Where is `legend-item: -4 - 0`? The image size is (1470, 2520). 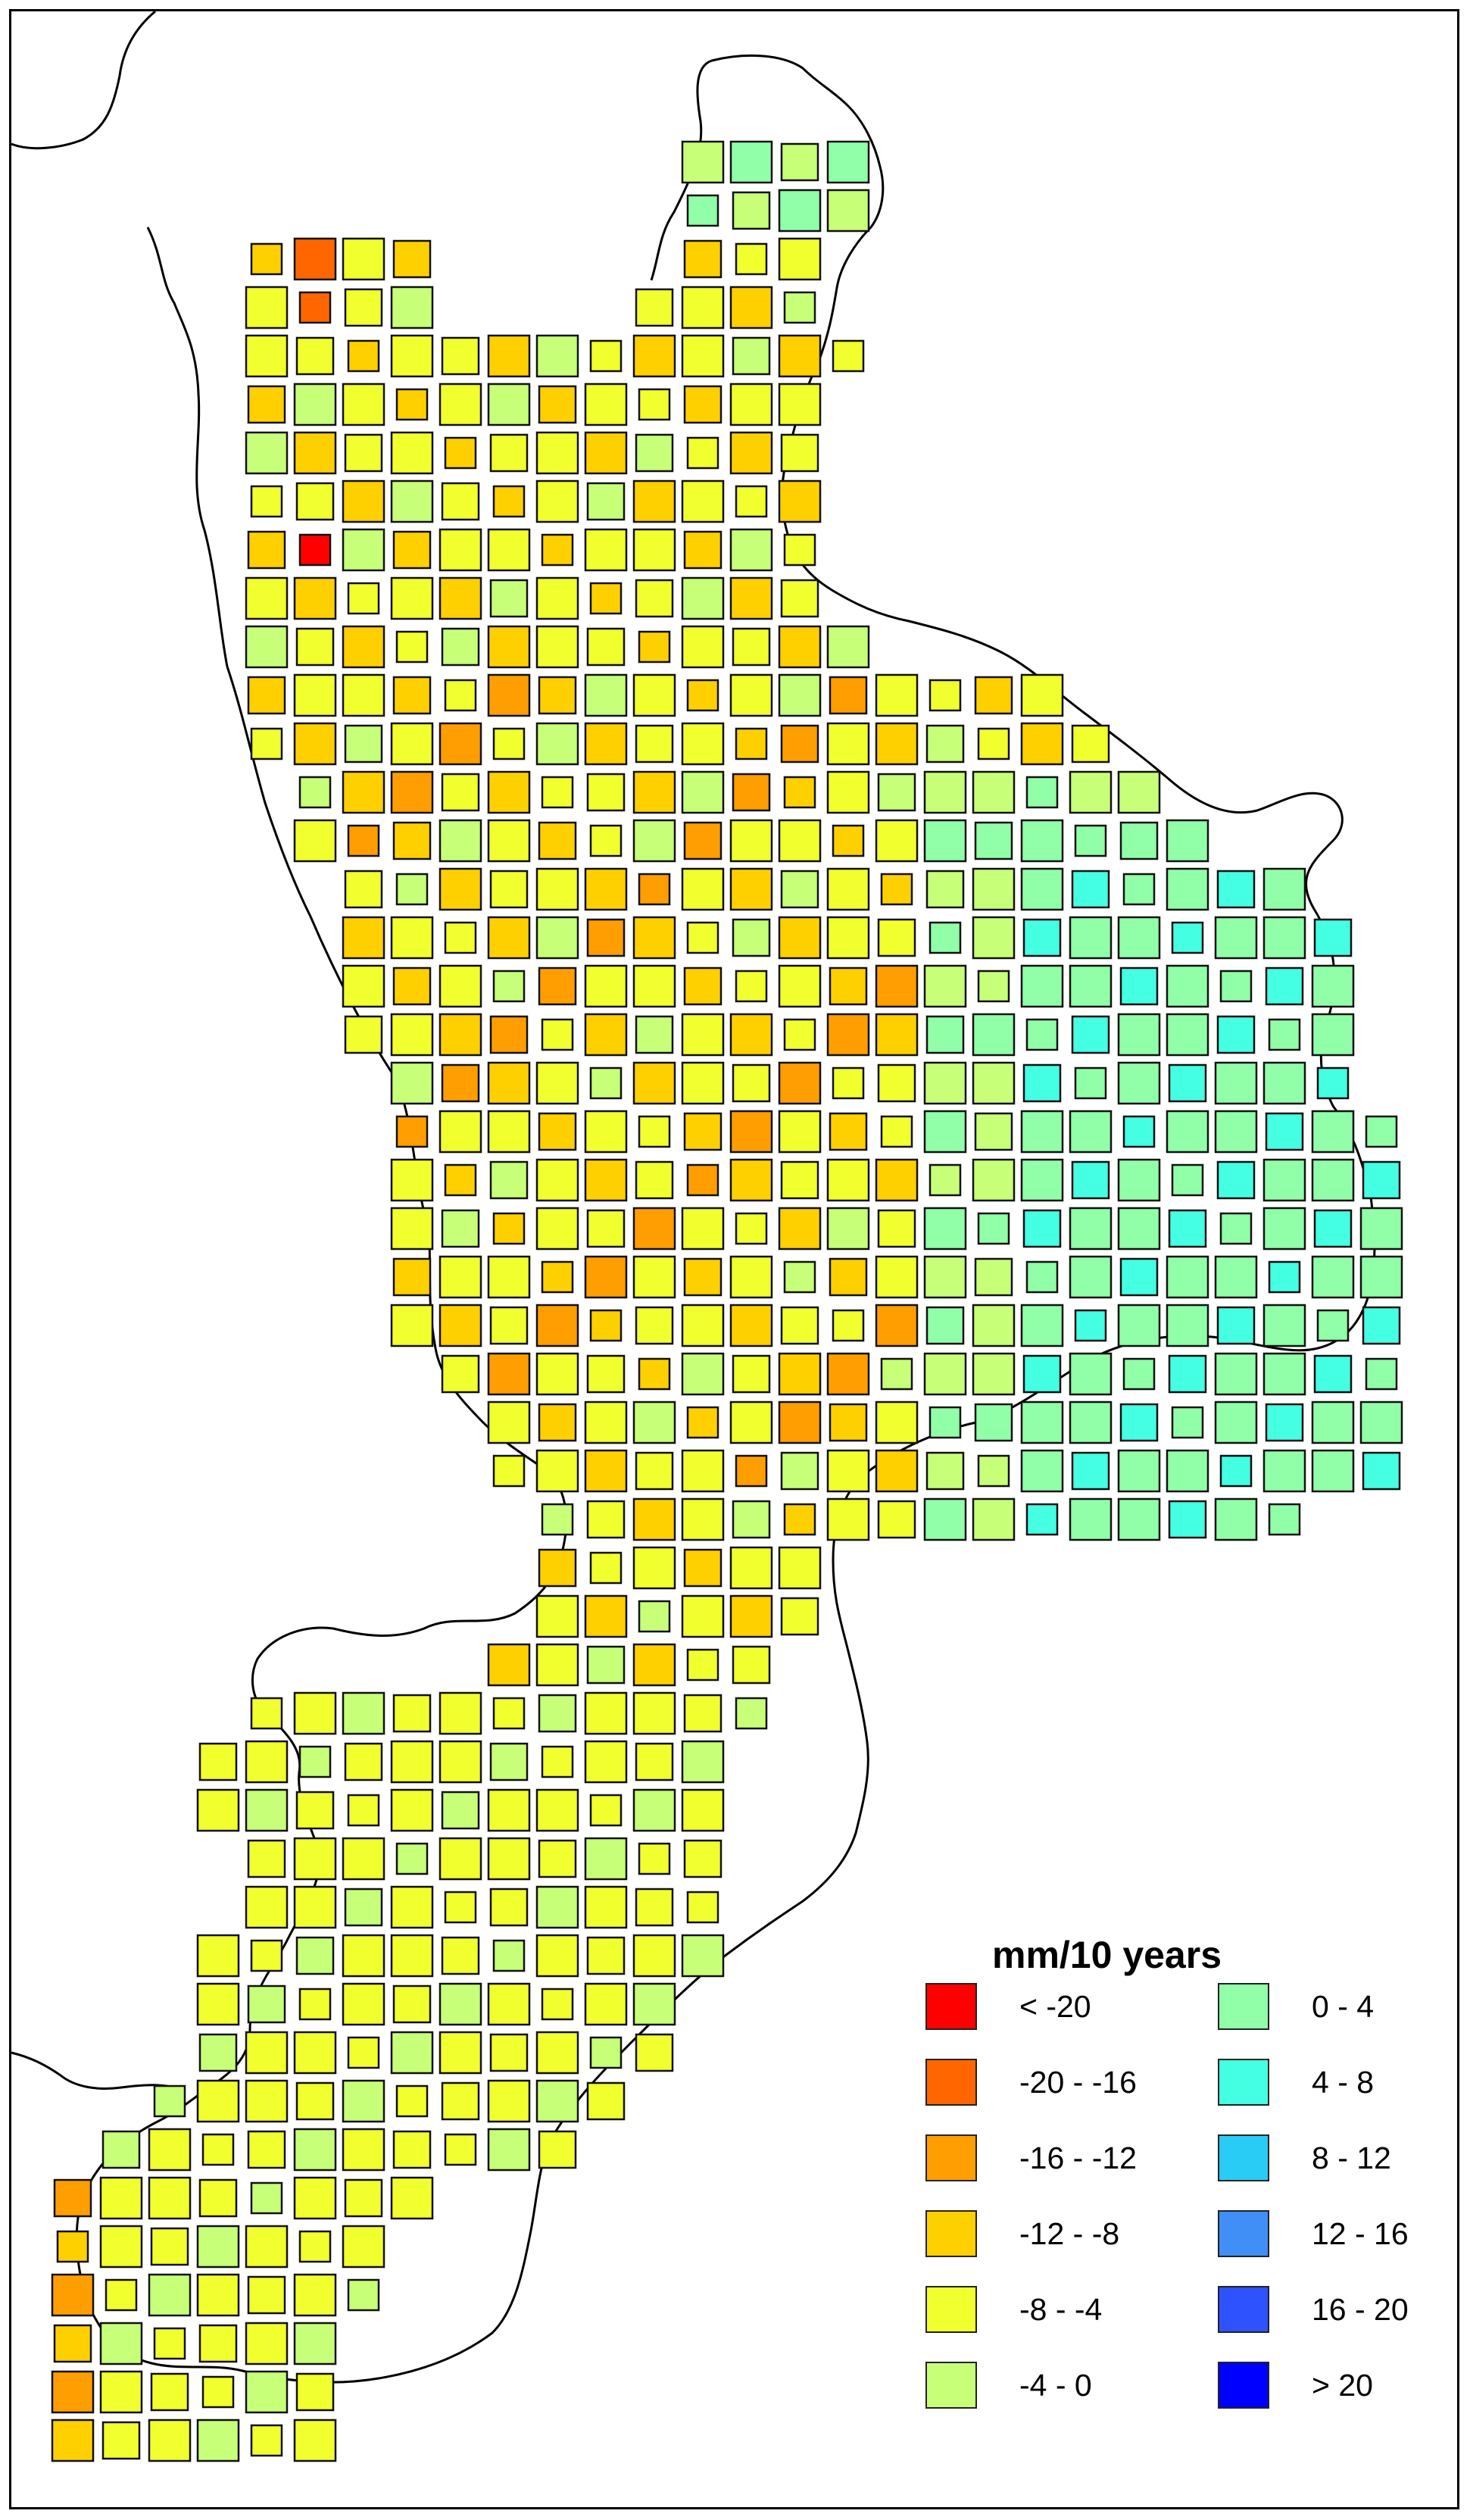
legend-item: -4 - 0 is located at coordinates (1009, 2385).